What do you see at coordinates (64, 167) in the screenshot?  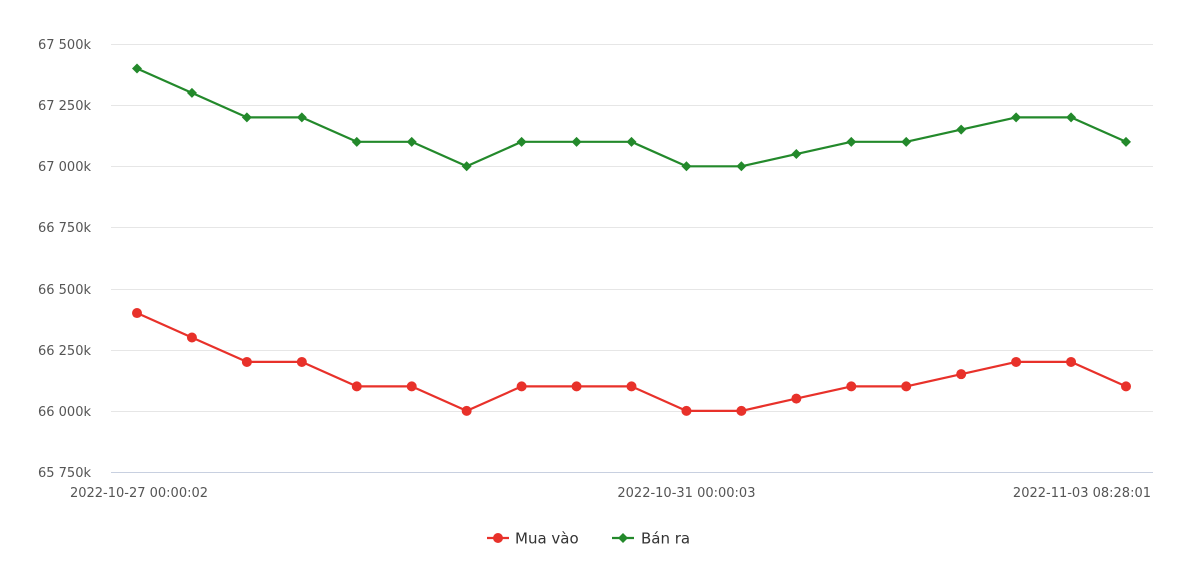 I see `y-tick-label: 67 000k` at bounding box center [64, 167].